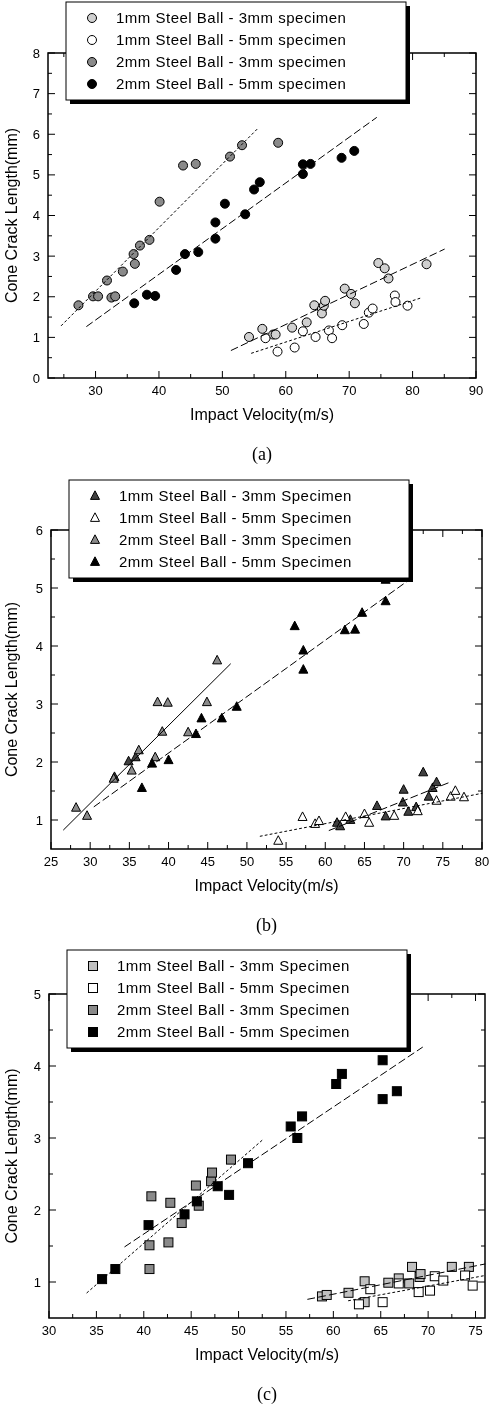 This screenshot has width=492, height=1406. What do you see at coordinates (267, 1394) in the screenshot?
I see `text: (c)` at bounding box center [267, 1394].